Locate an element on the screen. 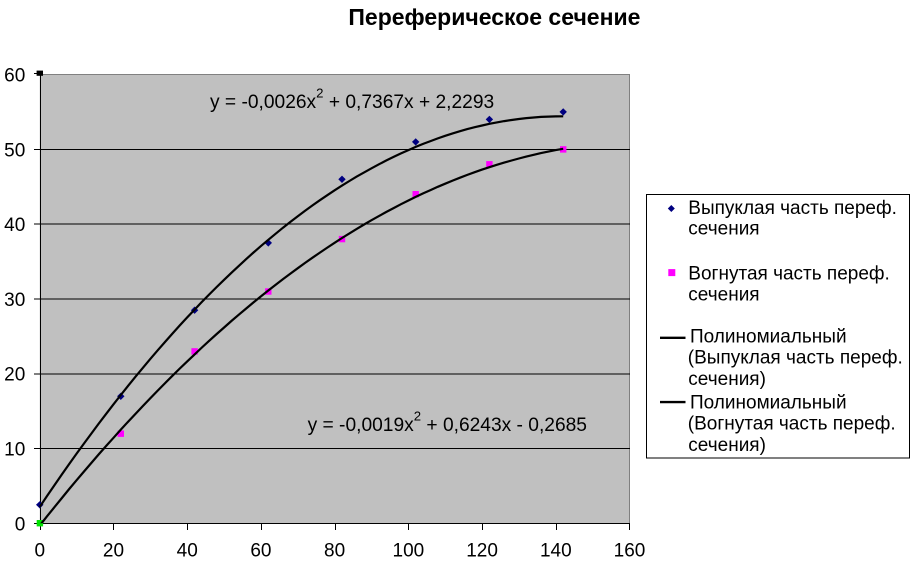  svg-text: 140 is located at coordinates (556, 551).